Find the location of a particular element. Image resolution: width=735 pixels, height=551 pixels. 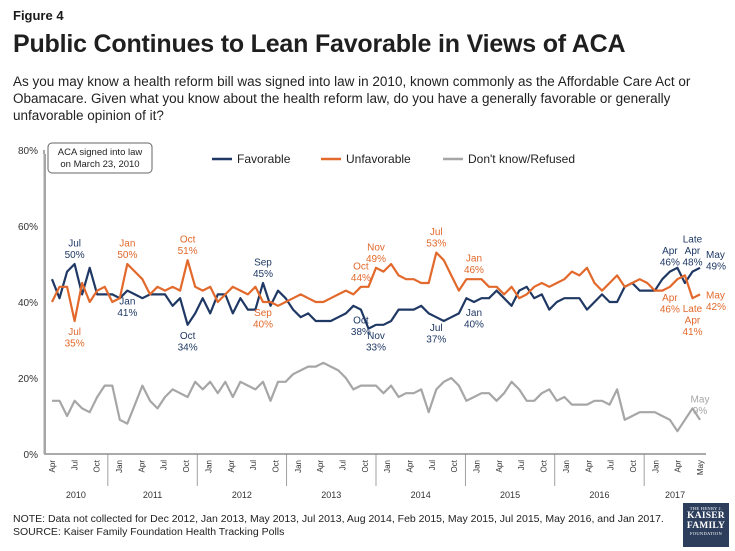

year-label: 2017 is located at coordinates (675, 495).